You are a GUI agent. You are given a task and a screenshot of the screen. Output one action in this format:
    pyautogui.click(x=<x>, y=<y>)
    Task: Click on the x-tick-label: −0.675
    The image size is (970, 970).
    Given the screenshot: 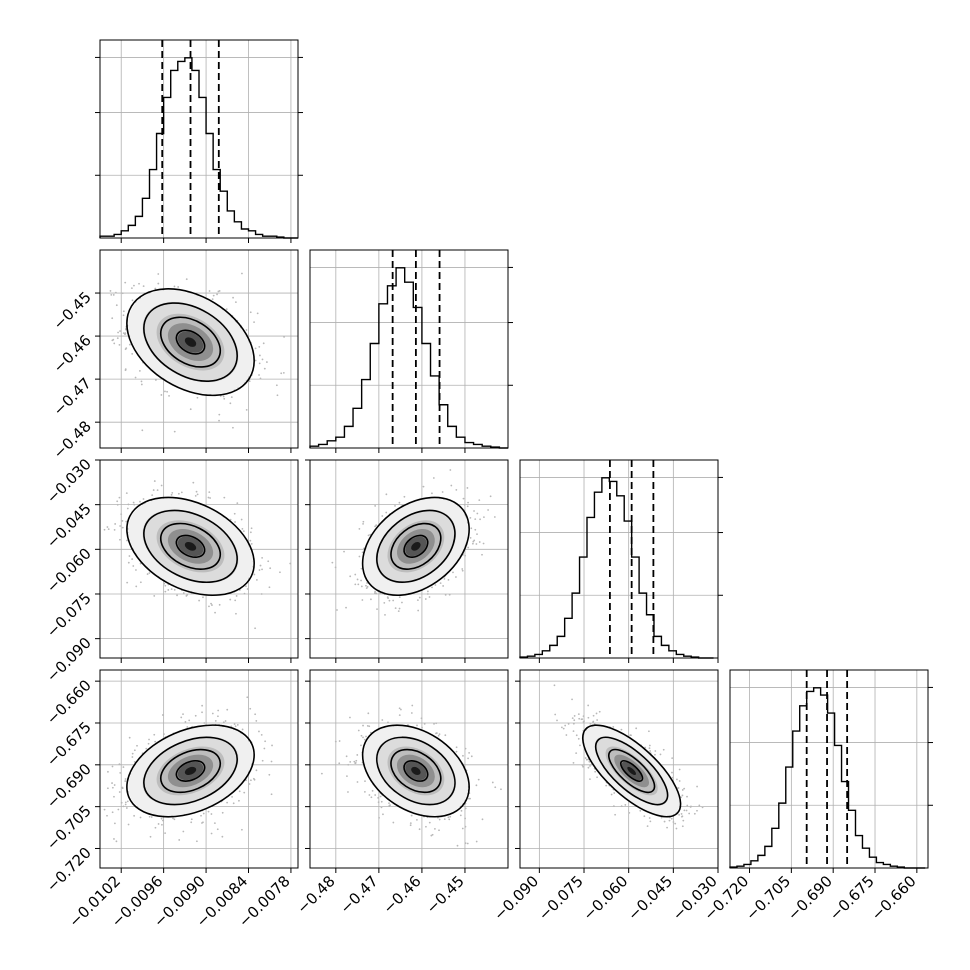 What is the action you would take?
    pyautogui.click(x=852, y=898)
    